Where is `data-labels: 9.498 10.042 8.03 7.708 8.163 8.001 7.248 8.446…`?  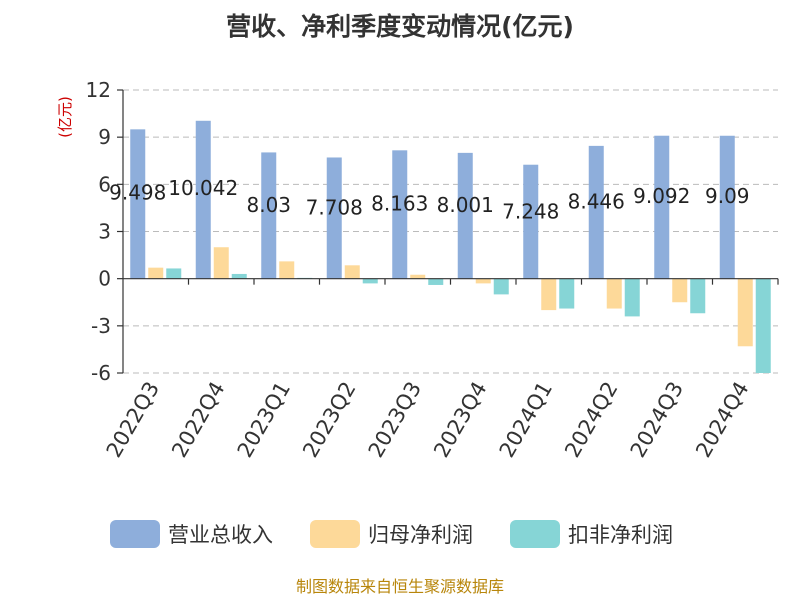
data-labels: 9.498 10.042 8.03 7.708 8.163 8.001 7.248 8.446… is located at coordinates (429, 199).